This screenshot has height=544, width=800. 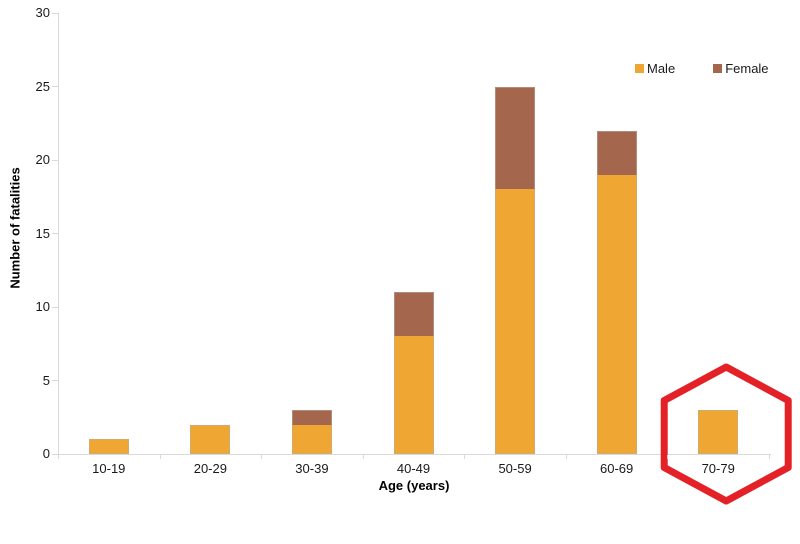 I want to click on x-category-label: 60-69, so click(x=617, y=468).